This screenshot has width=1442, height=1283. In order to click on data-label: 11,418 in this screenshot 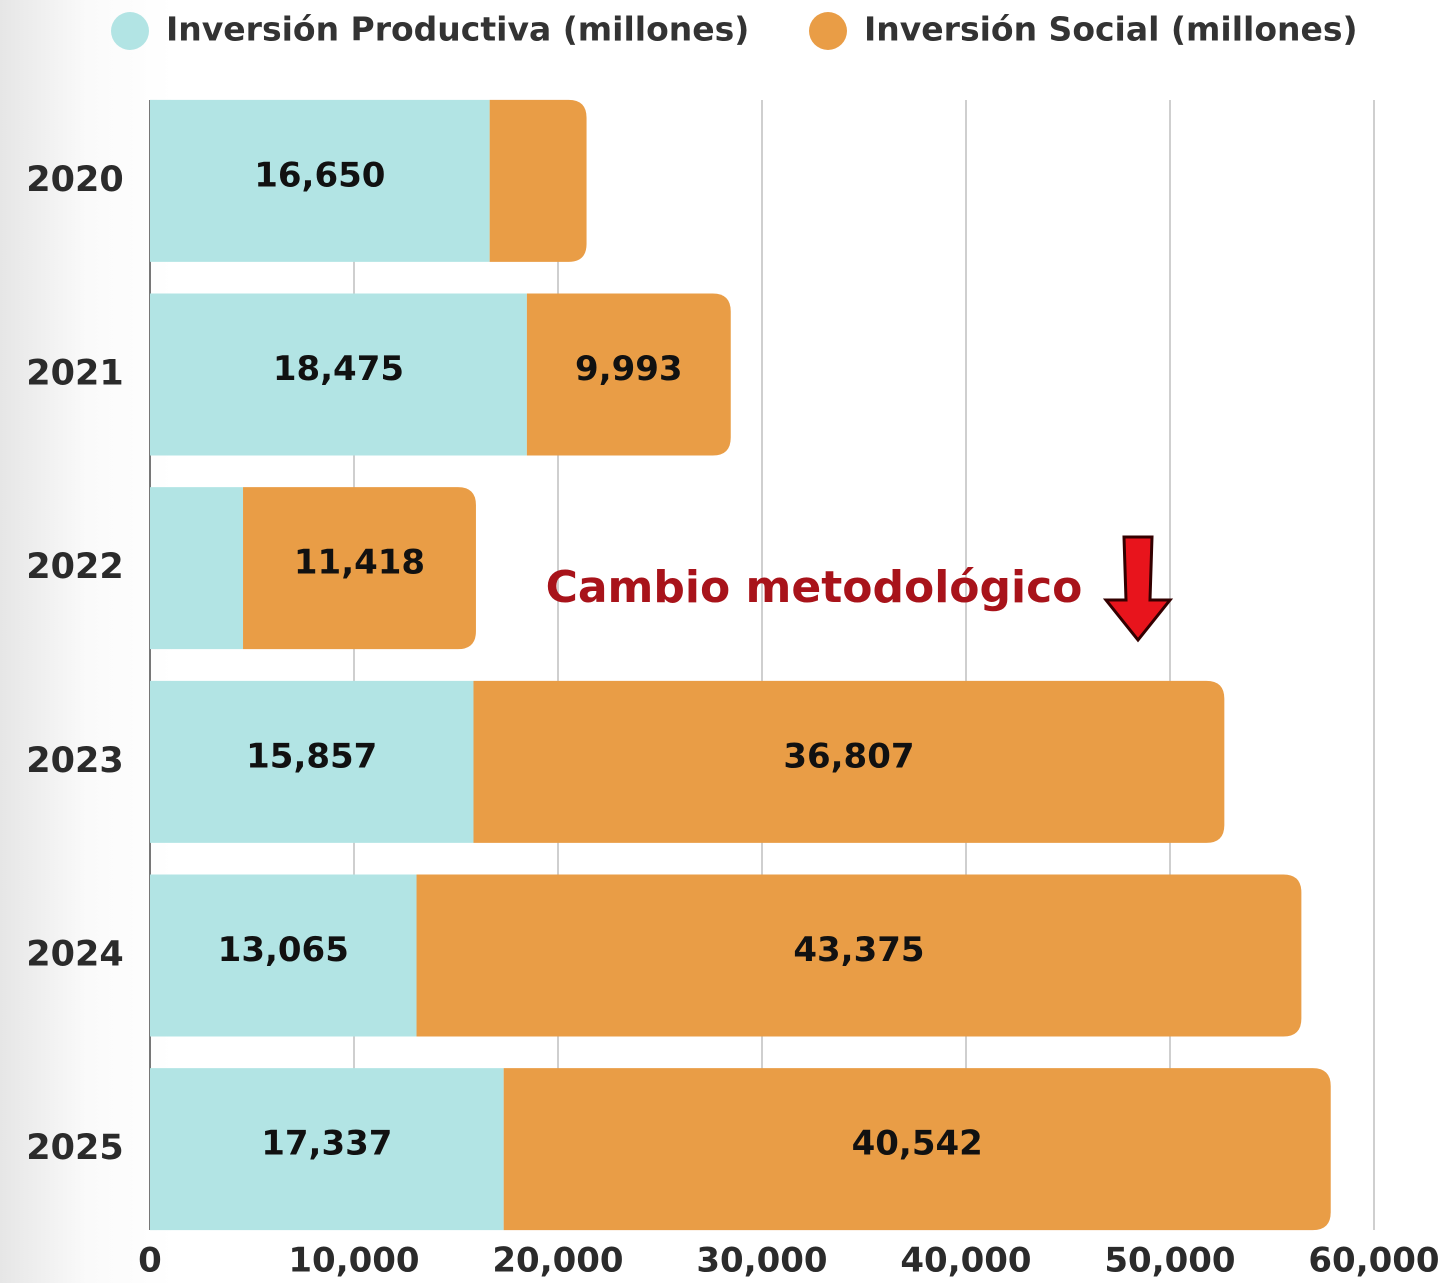, I will do `click(359, 563)`.